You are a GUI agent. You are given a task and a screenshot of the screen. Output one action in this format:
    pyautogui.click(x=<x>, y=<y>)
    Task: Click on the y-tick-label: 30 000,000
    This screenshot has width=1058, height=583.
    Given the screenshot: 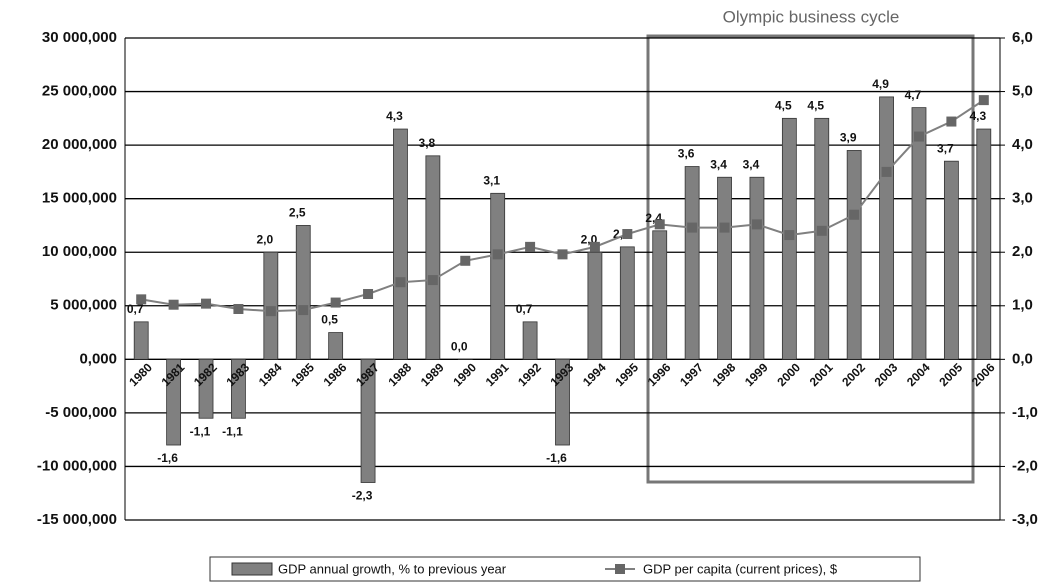 What is the action you would take?
    pyautogui.click(x=79, y=37)
    